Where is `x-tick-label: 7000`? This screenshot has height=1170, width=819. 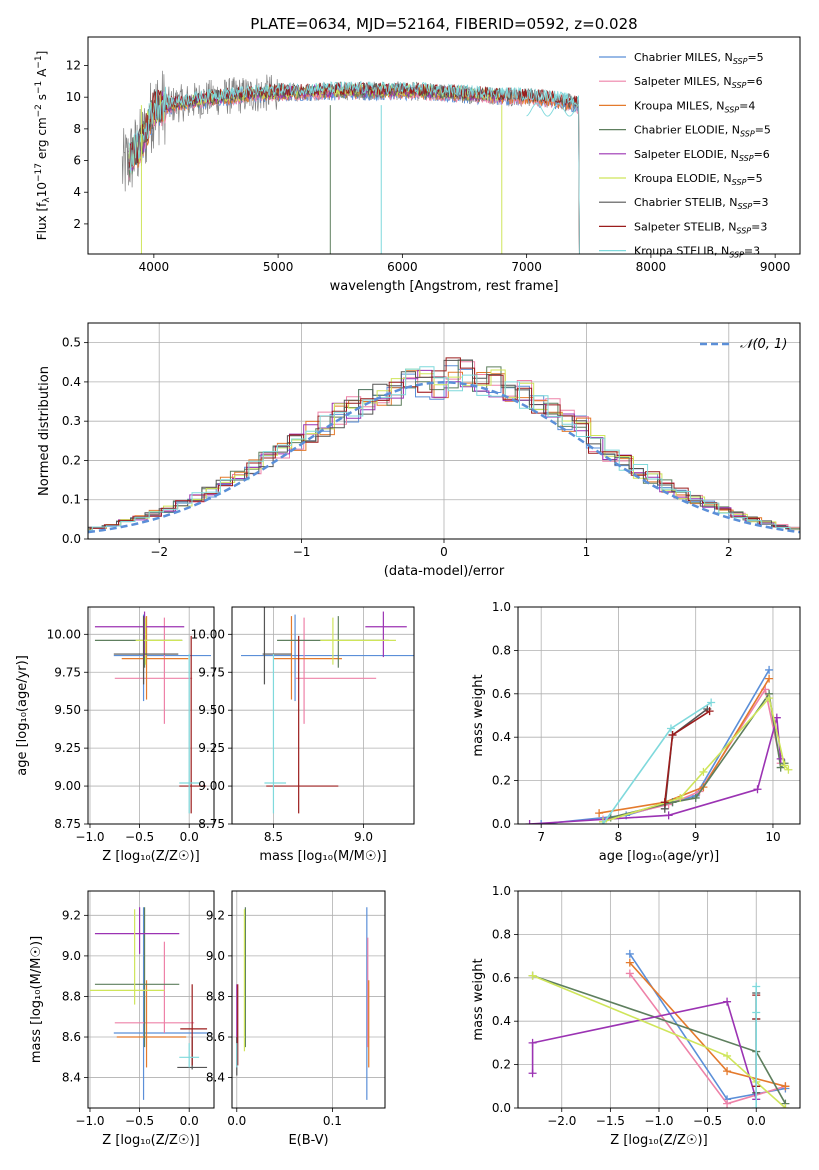 x-tick-label: 7000 is located at coordinates (526, 267).